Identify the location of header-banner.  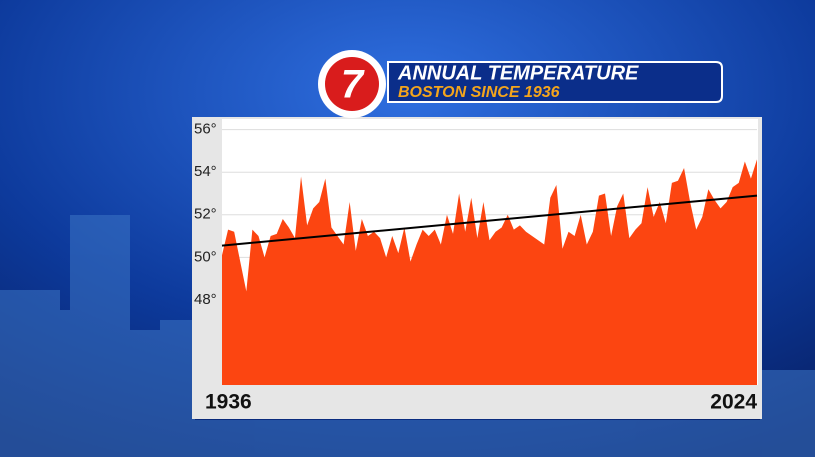
(555, 82).